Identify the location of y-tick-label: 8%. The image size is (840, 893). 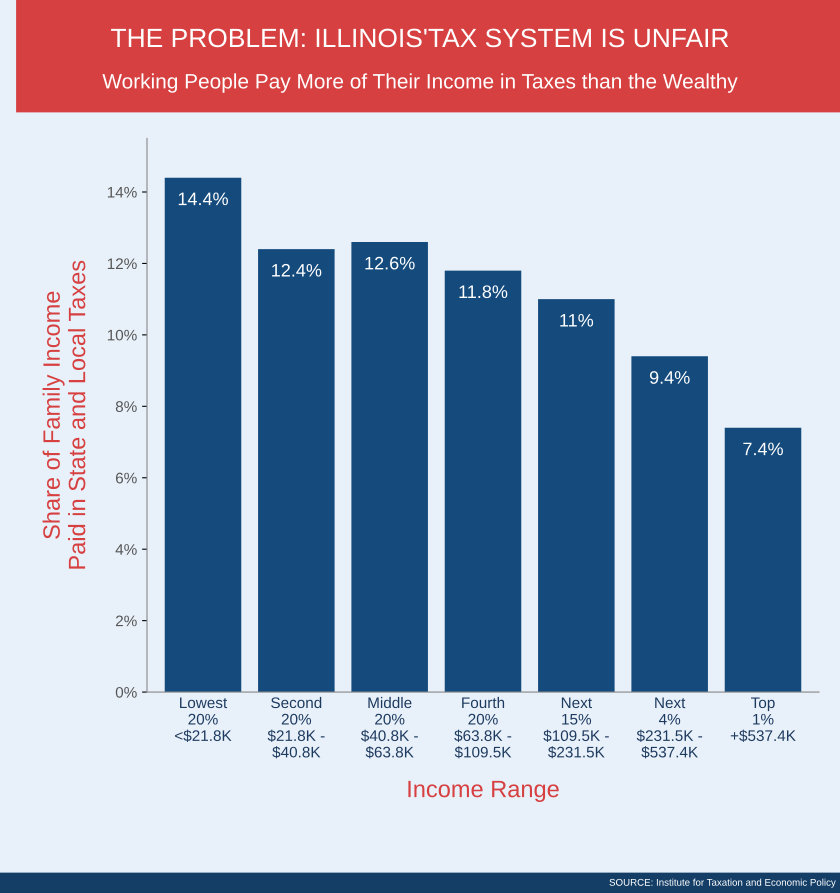
(126, 406).